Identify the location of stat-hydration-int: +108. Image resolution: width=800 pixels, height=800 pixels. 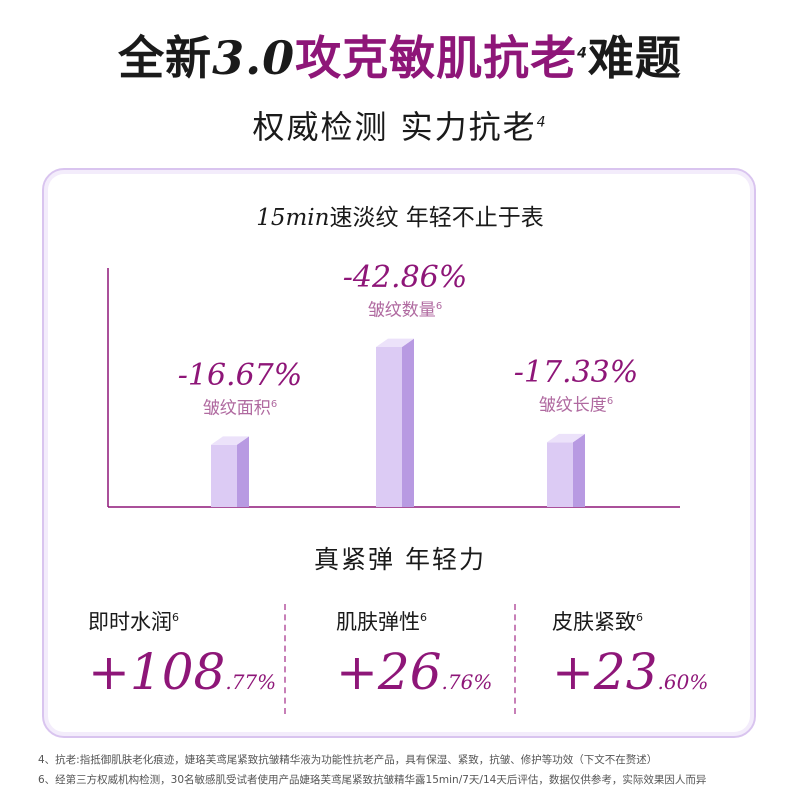
(157, 672).